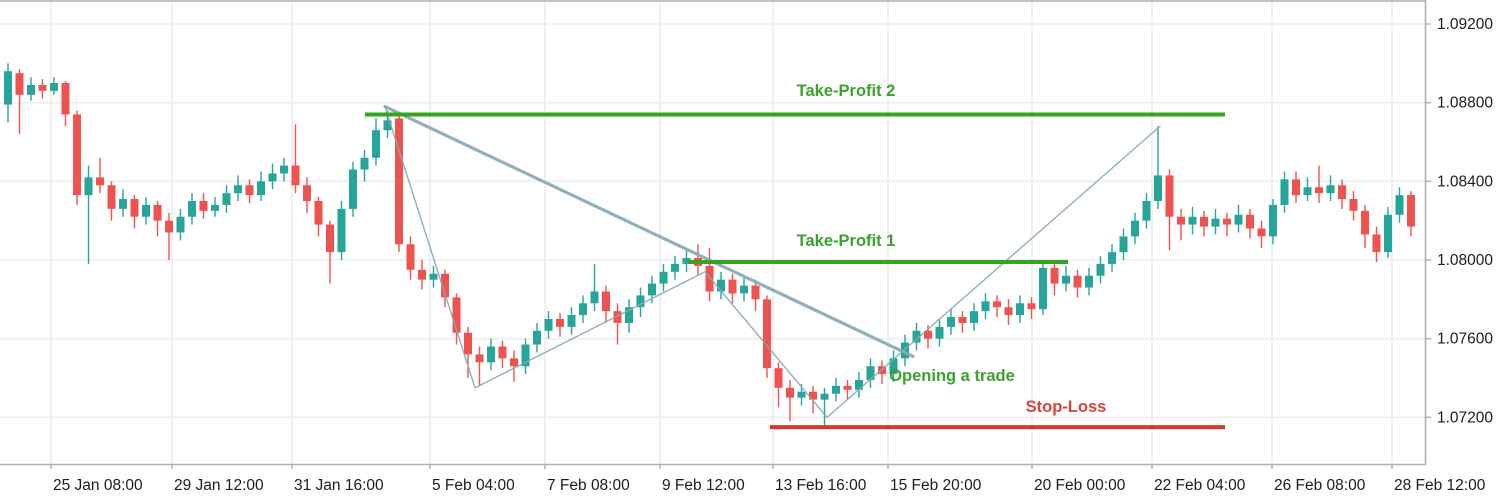 The height and width of the screenshot is (500, 1501). What do you see at coordinates (98, 485) in the screenshot?
I see `x-axis-label: 25 Jan 08:00` at bounding box center [98, 485].